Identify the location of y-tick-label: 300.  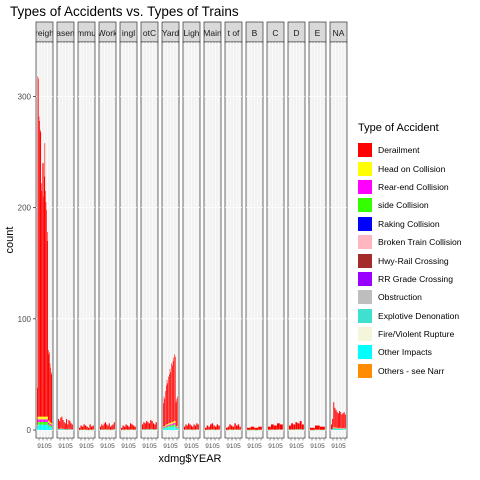
(25, 96).